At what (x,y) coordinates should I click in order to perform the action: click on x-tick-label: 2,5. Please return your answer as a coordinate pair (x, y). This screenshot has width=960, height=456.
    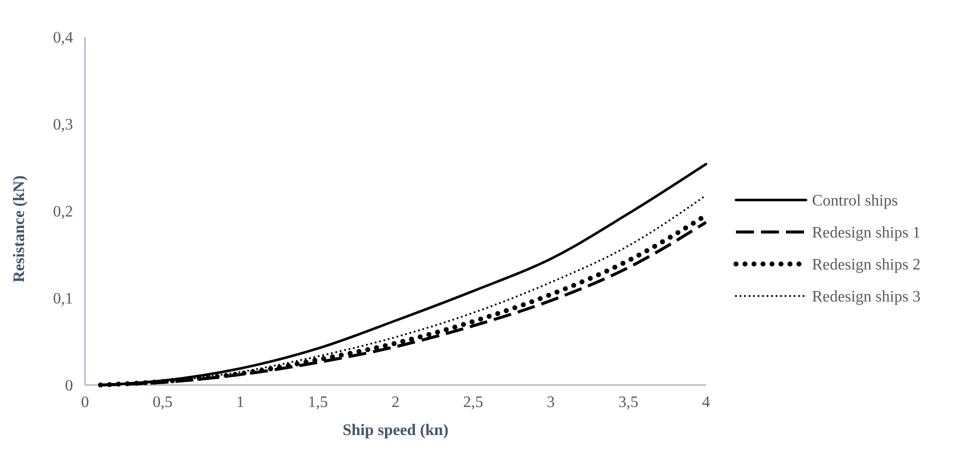
    Looking at the image, I should click on (473, 402).